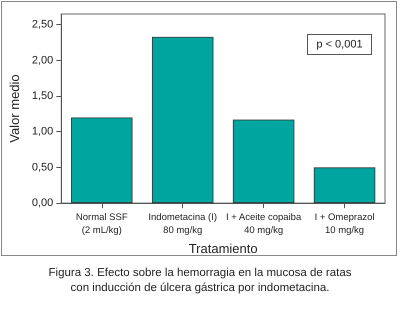 This screenshot has height=329, width=400. What do you see at coordinates (200, 281) in the screenshot?
I see `text: Figura 3. Efecto sobre la hemorragia en la mucosa de ratas con inducción de úlcera gástrica por indometacina.` at bounding box center [200, 281].